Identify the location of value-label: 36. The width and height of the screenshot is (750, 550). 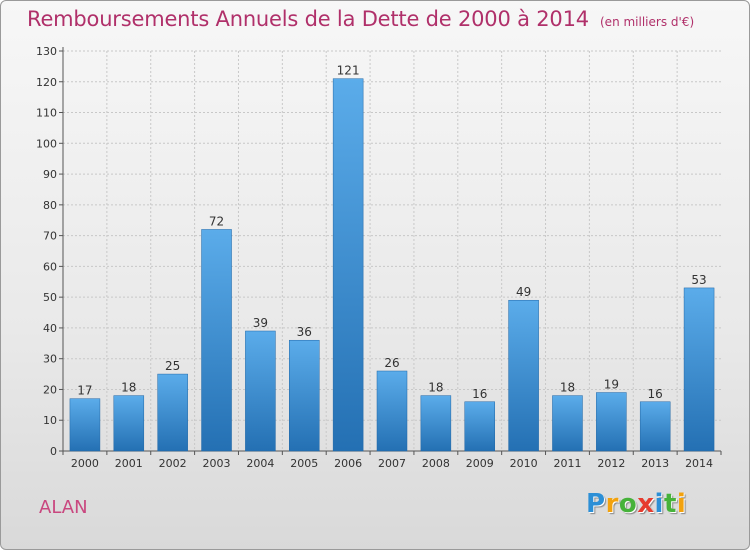
(304, 332).